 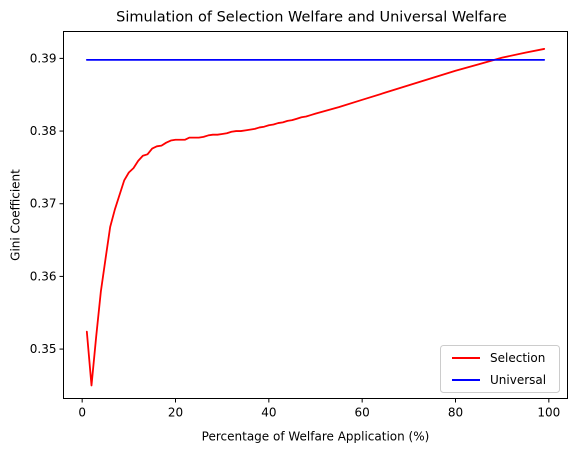 I want to click on y-tick-label: 0.35, so click(x=43, y=349).